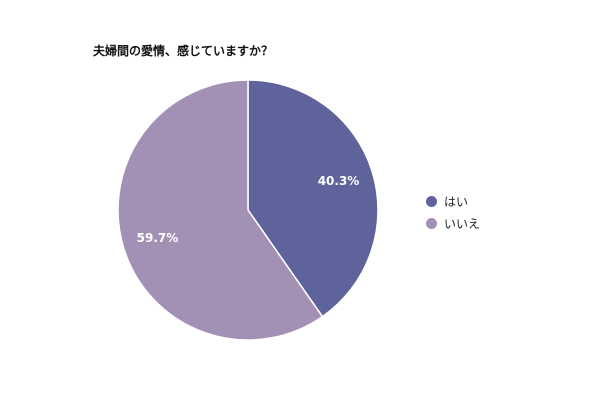 The height and width of the screenshot is (400, 600). I want to click on legend-swatch-no, so click(431, 223).